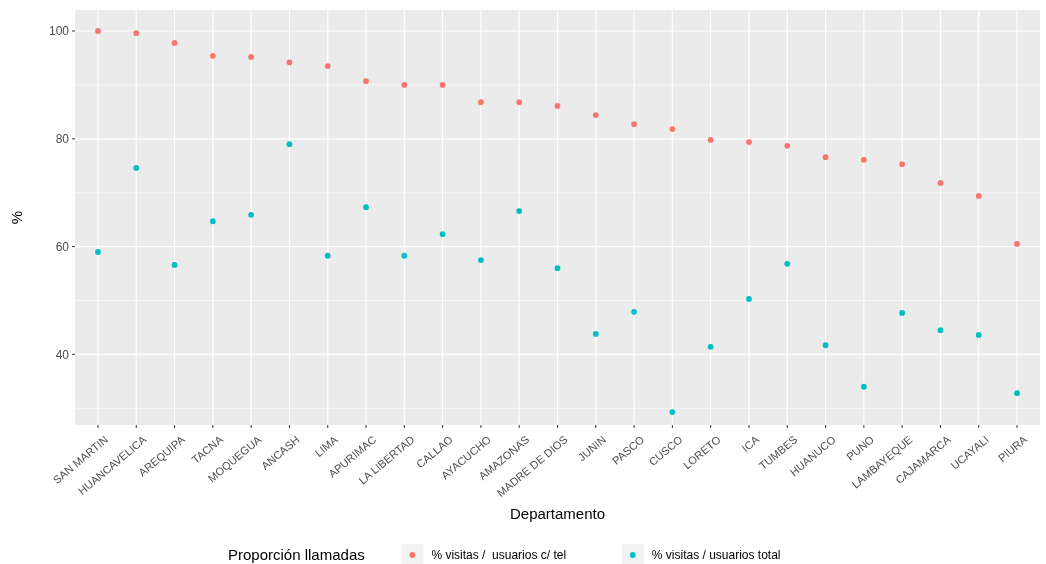 This screenshot has width=1046, height=564. Describe the element at coordinates (16, 217) in the screenshot. I see `y-axis-title: %` at that location.